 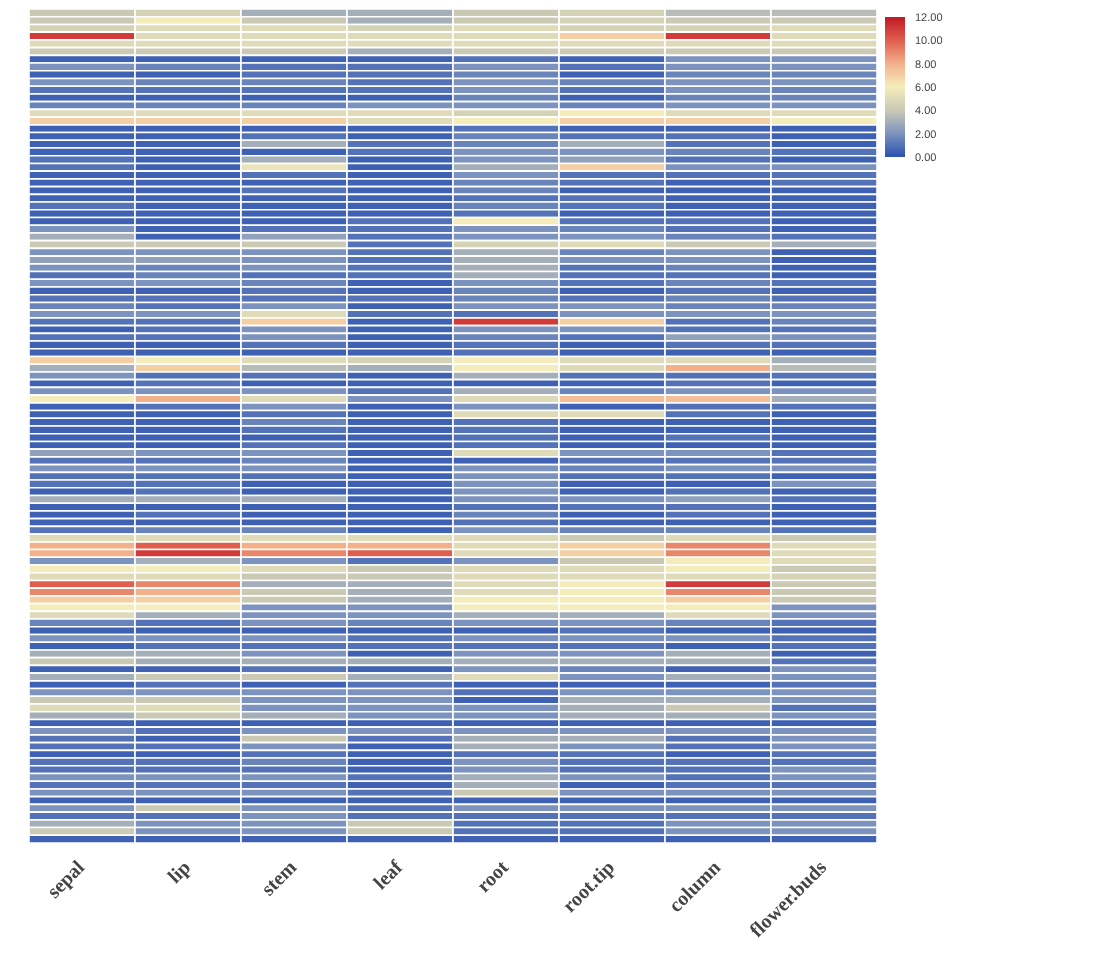 I want to click on x-tick-label: stem, so click(x=280, y=879).